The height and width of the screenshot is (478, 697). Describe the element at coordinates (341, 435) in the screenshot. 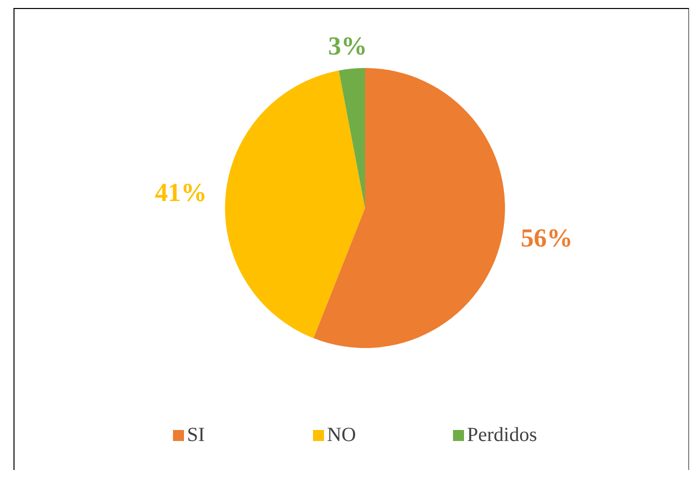

I see `legend-label: NO` at that location.